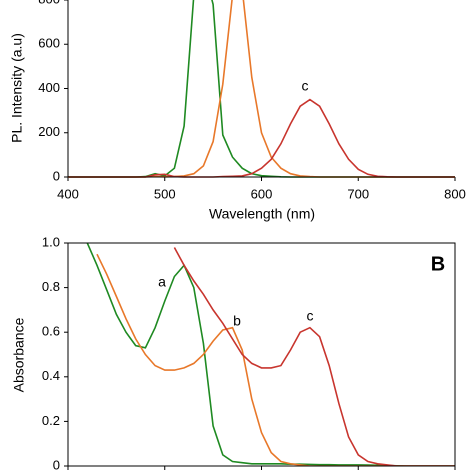 The image size is (474, 474). Describe the element at coordinates (51, 375) in the screenshot. I see `y-tick-label: 0.4` at that location.